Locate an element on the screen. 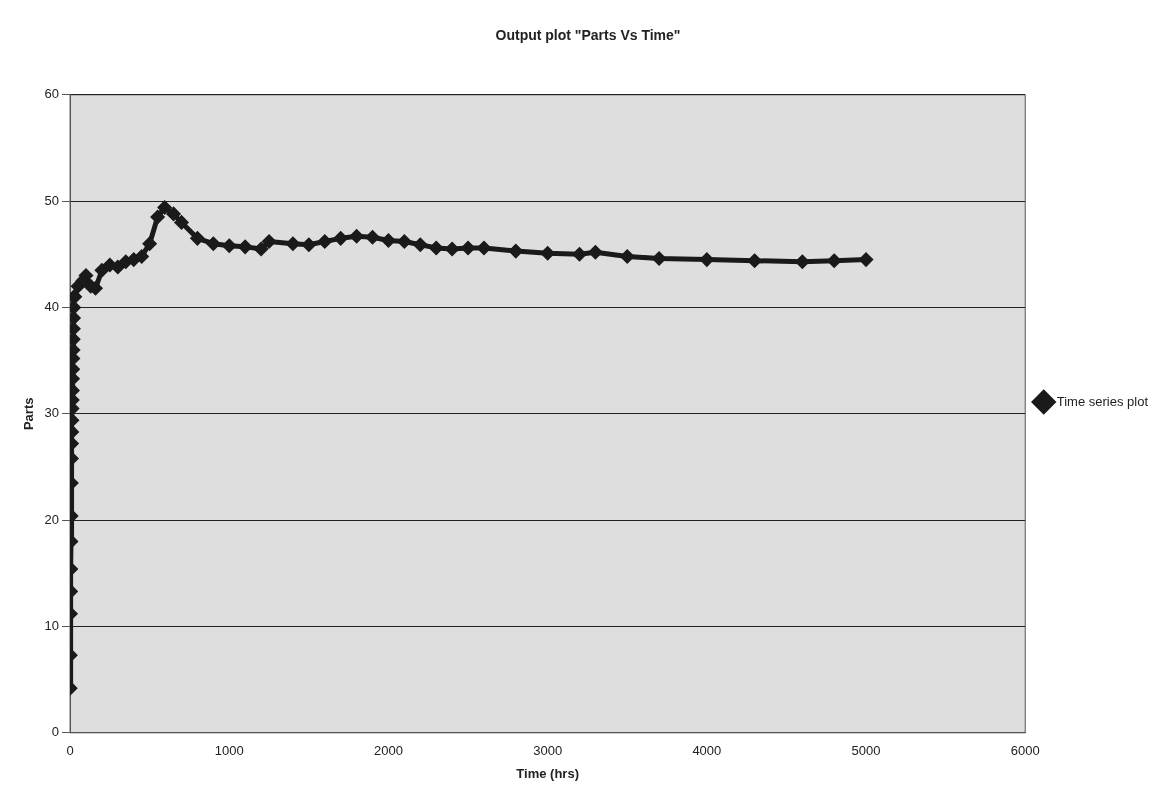 The height and width of the screenshot is (804, 1176). y-axis-title: Parts is located at coordinates (29, 414).